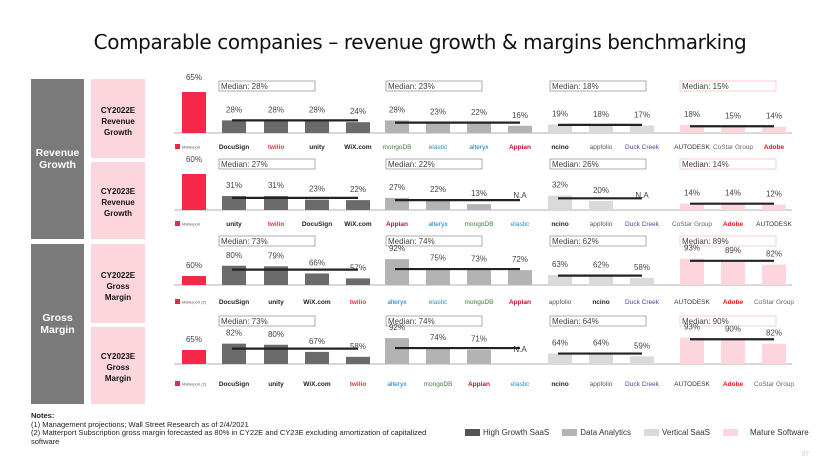  Describe the element at coordinates (733, 115) in the screenshot. I see `data-label: 15%` at that location.